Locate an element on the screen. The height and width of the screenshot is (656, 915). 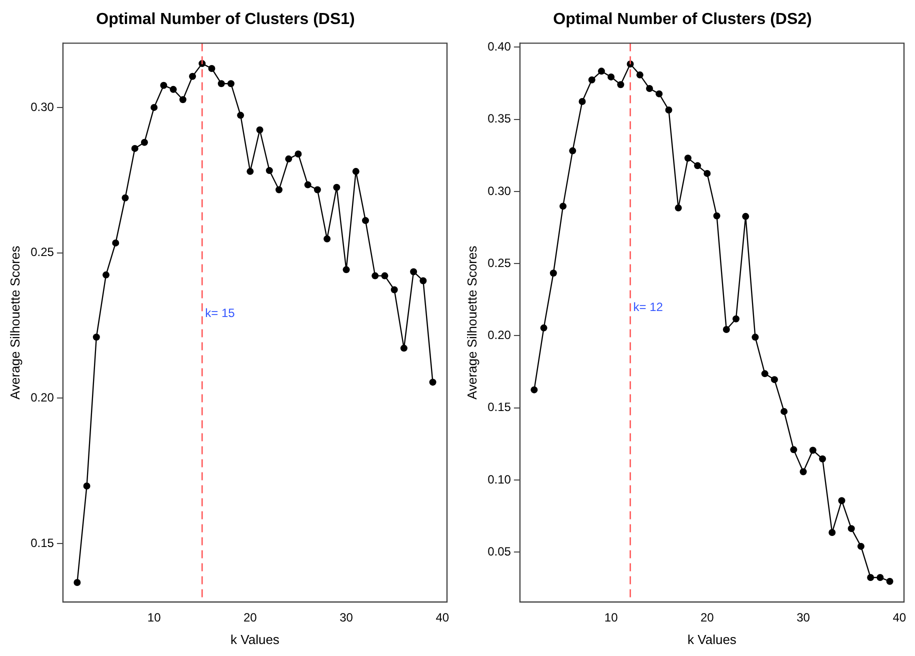
y-tick-label: 0.05 is located at coordinates (500, 551).